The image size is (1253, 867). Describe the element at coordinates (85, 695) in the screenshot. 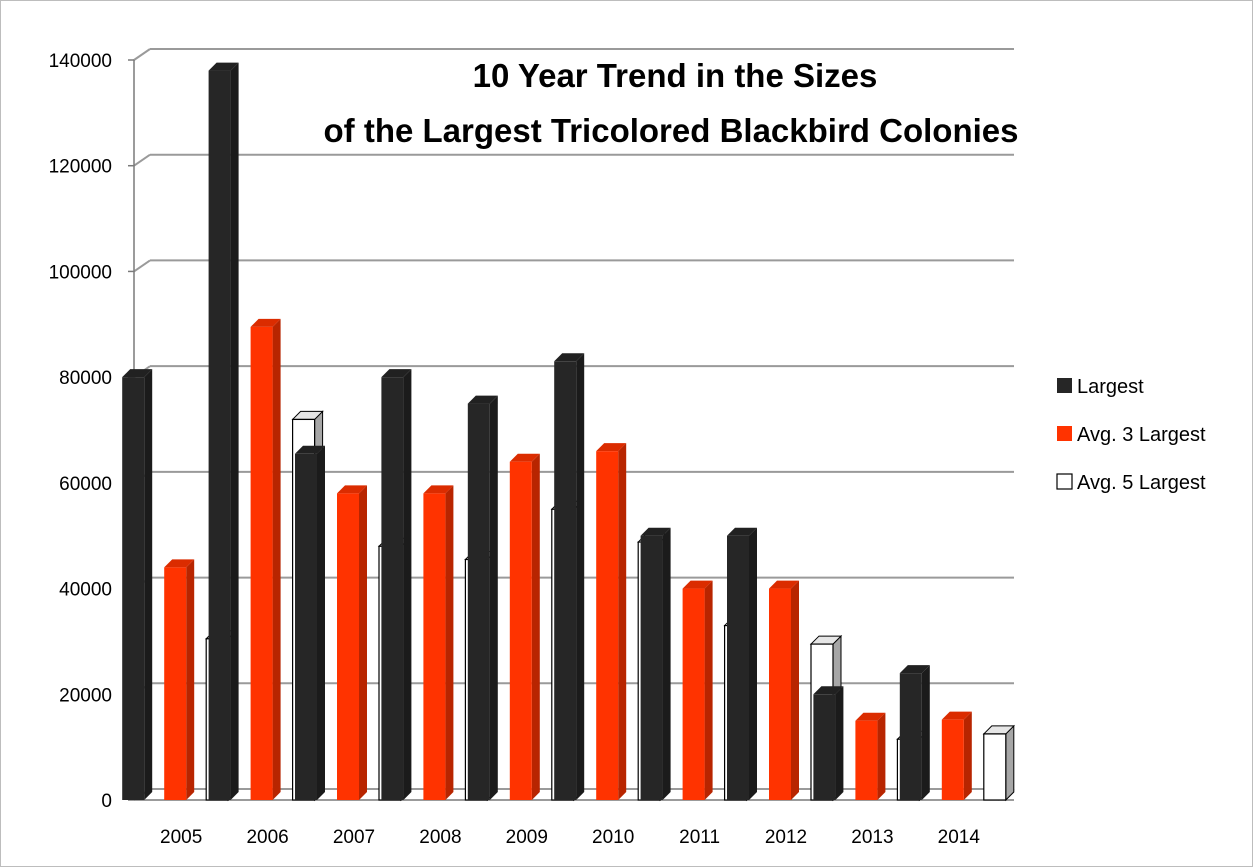

I see `y-tick-label: 20000` at that location.